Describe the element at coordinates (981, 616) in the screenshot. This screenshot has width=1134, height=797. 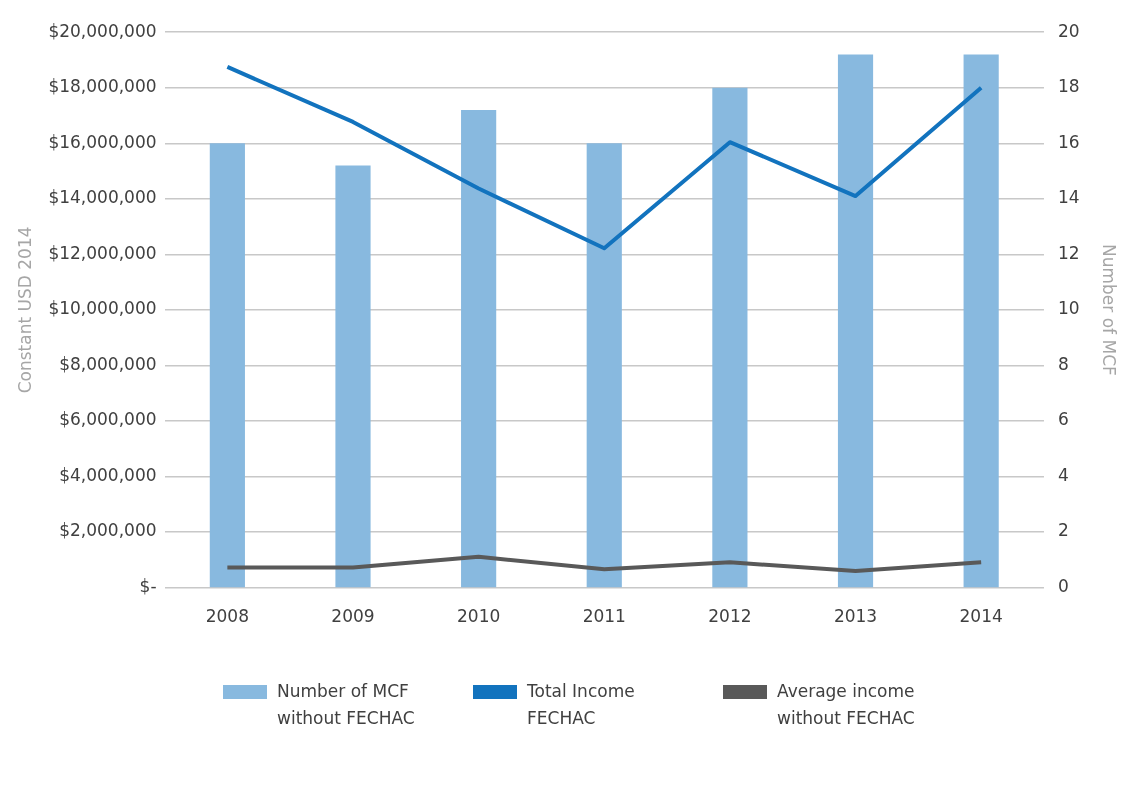
I see `x-tick-label: 2014` at that location.